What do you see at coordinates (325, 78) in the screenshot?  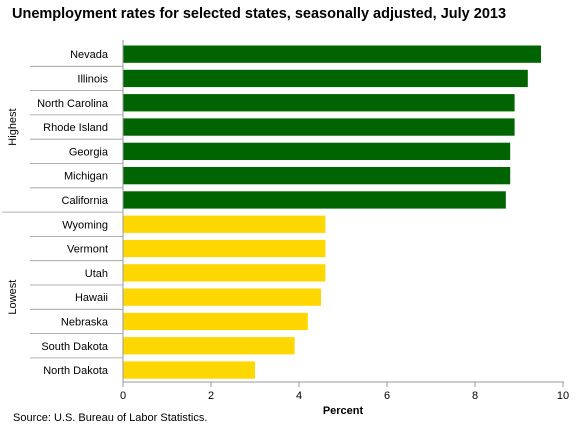 I see `bar-illinois` at bounding box center [325, 78].